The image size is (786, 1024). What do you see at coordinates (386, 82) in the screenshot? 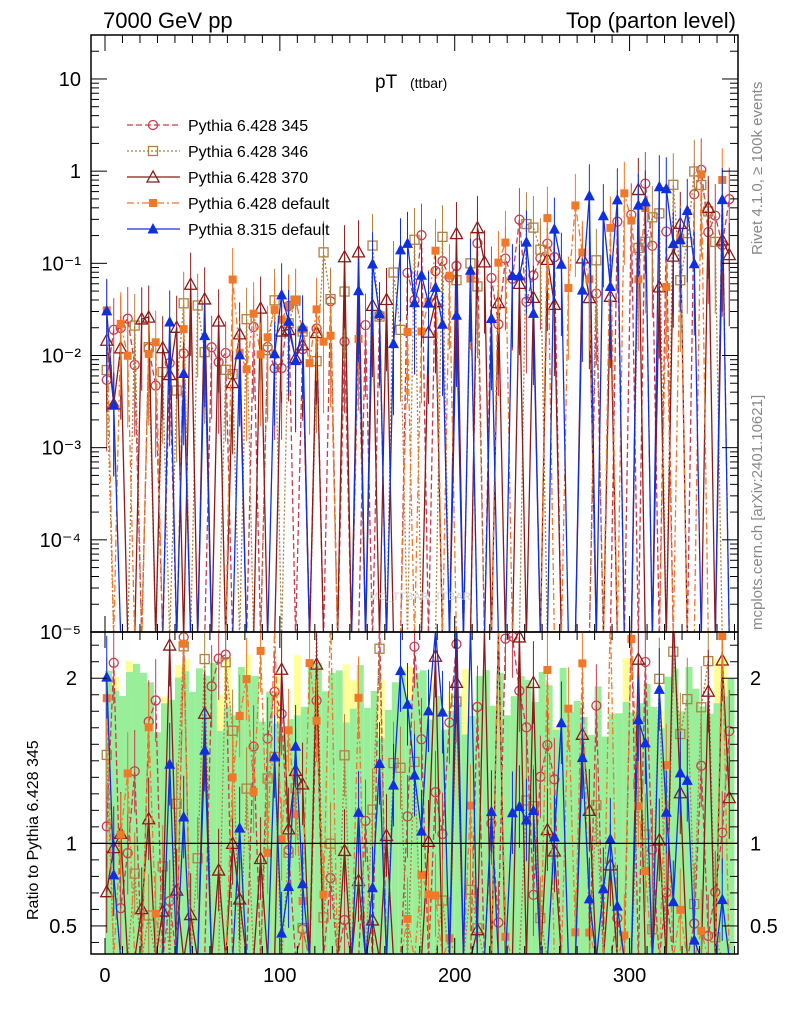
I see `title-main: pT` at bounding box center [386, 82].